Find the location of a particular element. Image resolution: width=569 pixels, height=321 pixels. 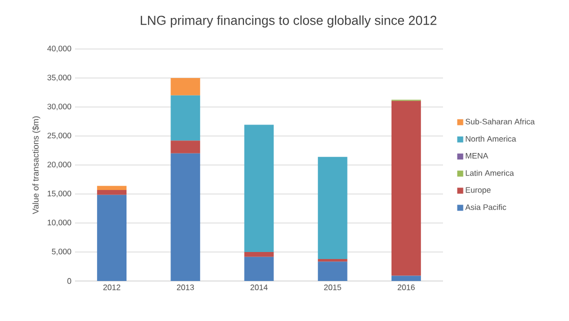

chart-title: LNG primary financings to close globally since 2012 is located at coordinates (288, 21).